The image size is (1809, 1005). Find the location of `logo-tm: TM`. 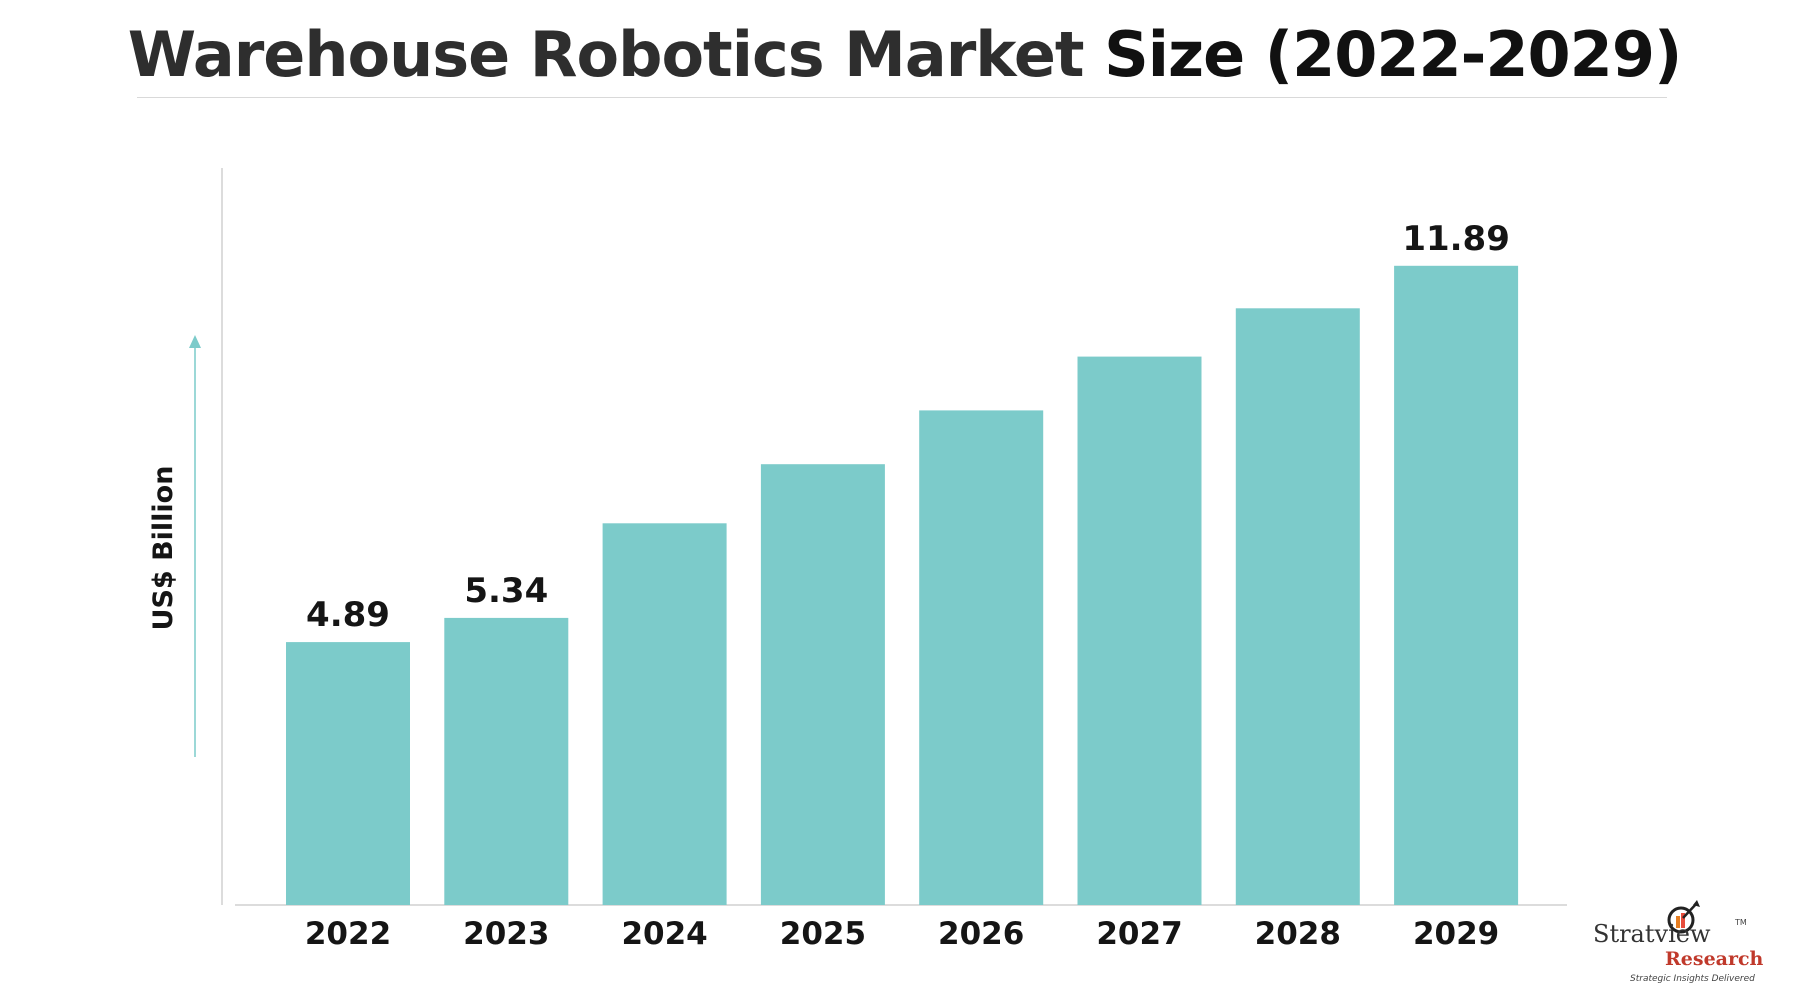

logo-tm: TM is located at coordinates (1741, 922).